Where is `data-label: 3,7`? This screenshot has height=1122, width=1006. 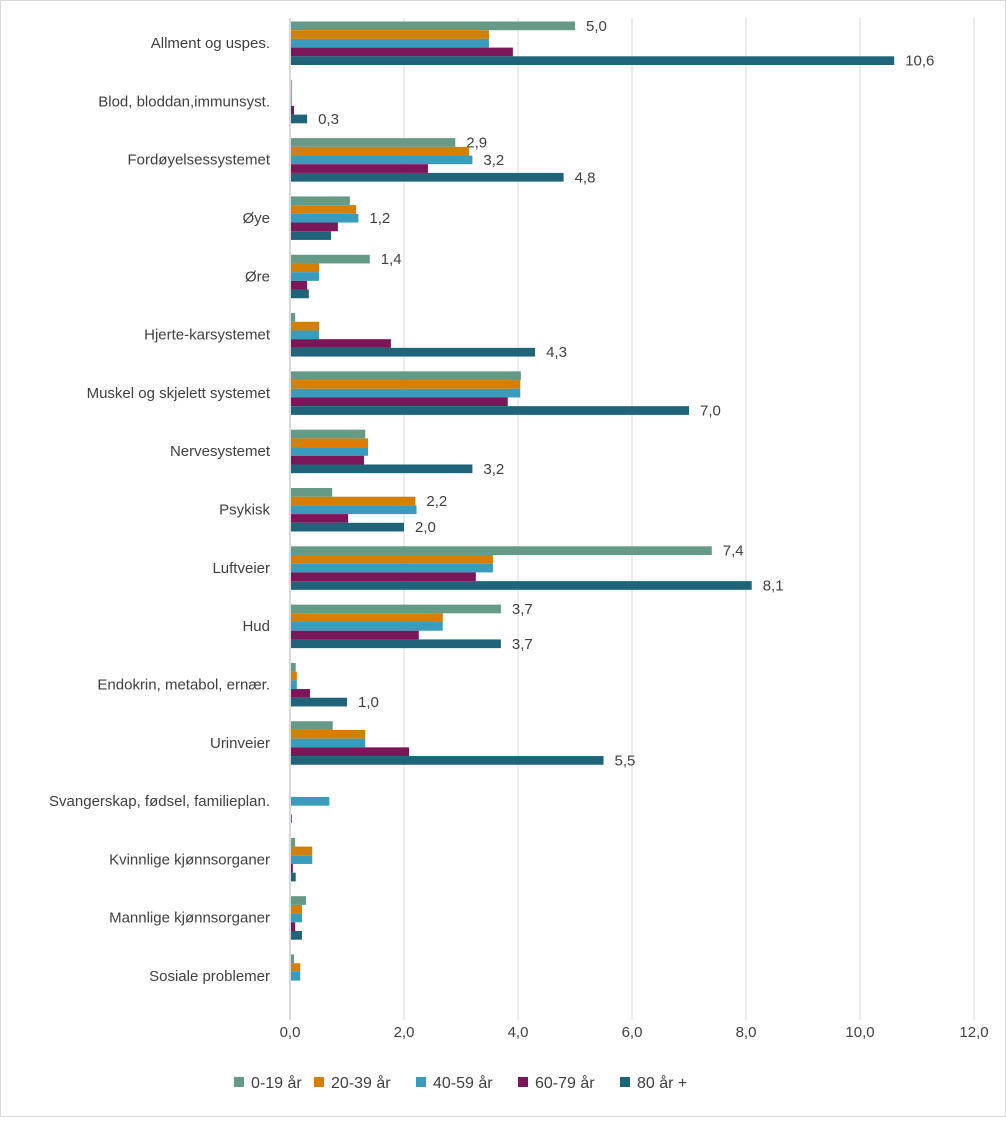 data-label: 3,7 is located at coordinates (522, 644).